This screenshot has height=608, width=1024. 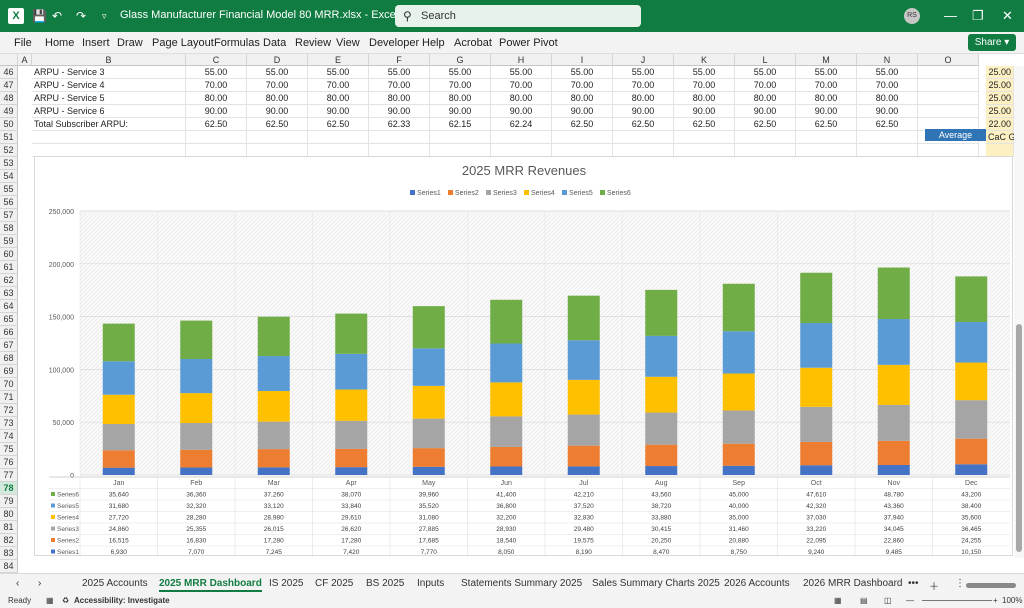 I want to click on menu-view: View, so click(x=348, y=43).